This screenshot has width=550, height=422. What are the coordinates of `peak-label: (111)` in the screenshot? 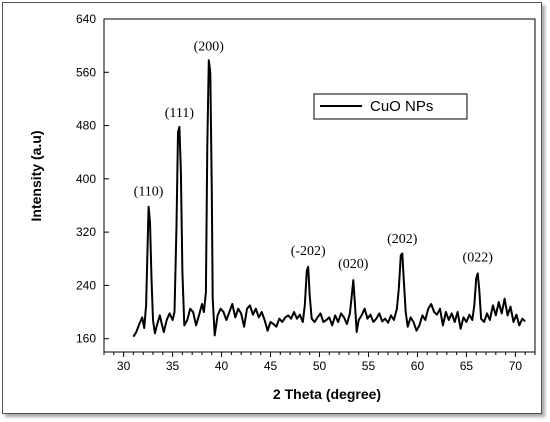 It's located at (180, 113).